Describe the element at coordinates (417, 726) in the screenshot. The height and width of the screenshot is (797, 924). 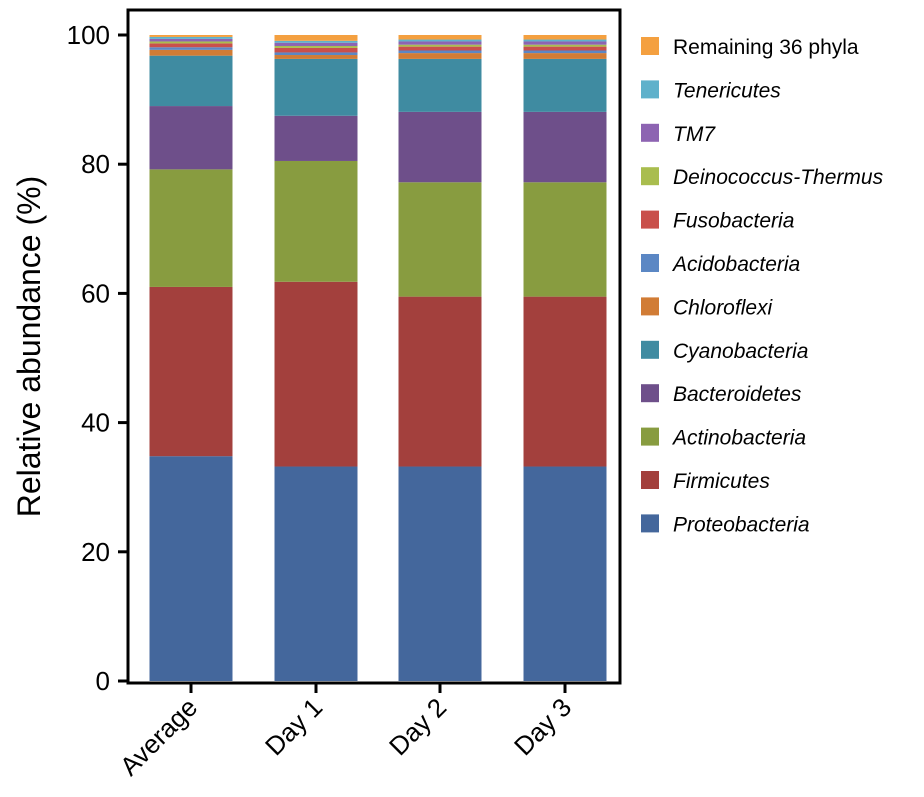
I see `x-tick-label-day-2: Day 2` at that location.